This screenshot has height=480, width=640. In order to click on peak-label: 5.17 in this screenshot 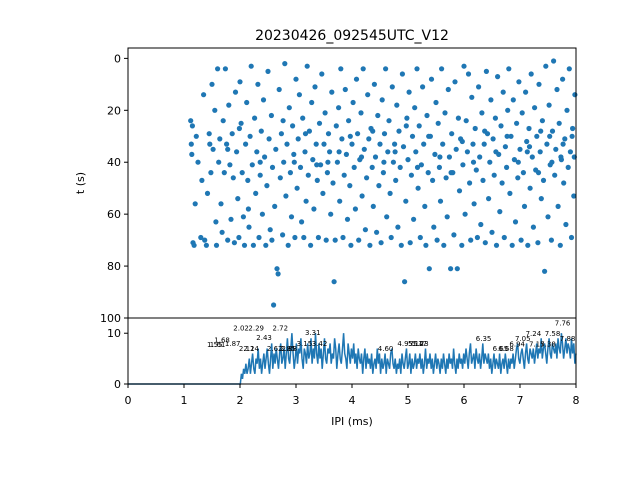, I will do `click(419, 344)`.